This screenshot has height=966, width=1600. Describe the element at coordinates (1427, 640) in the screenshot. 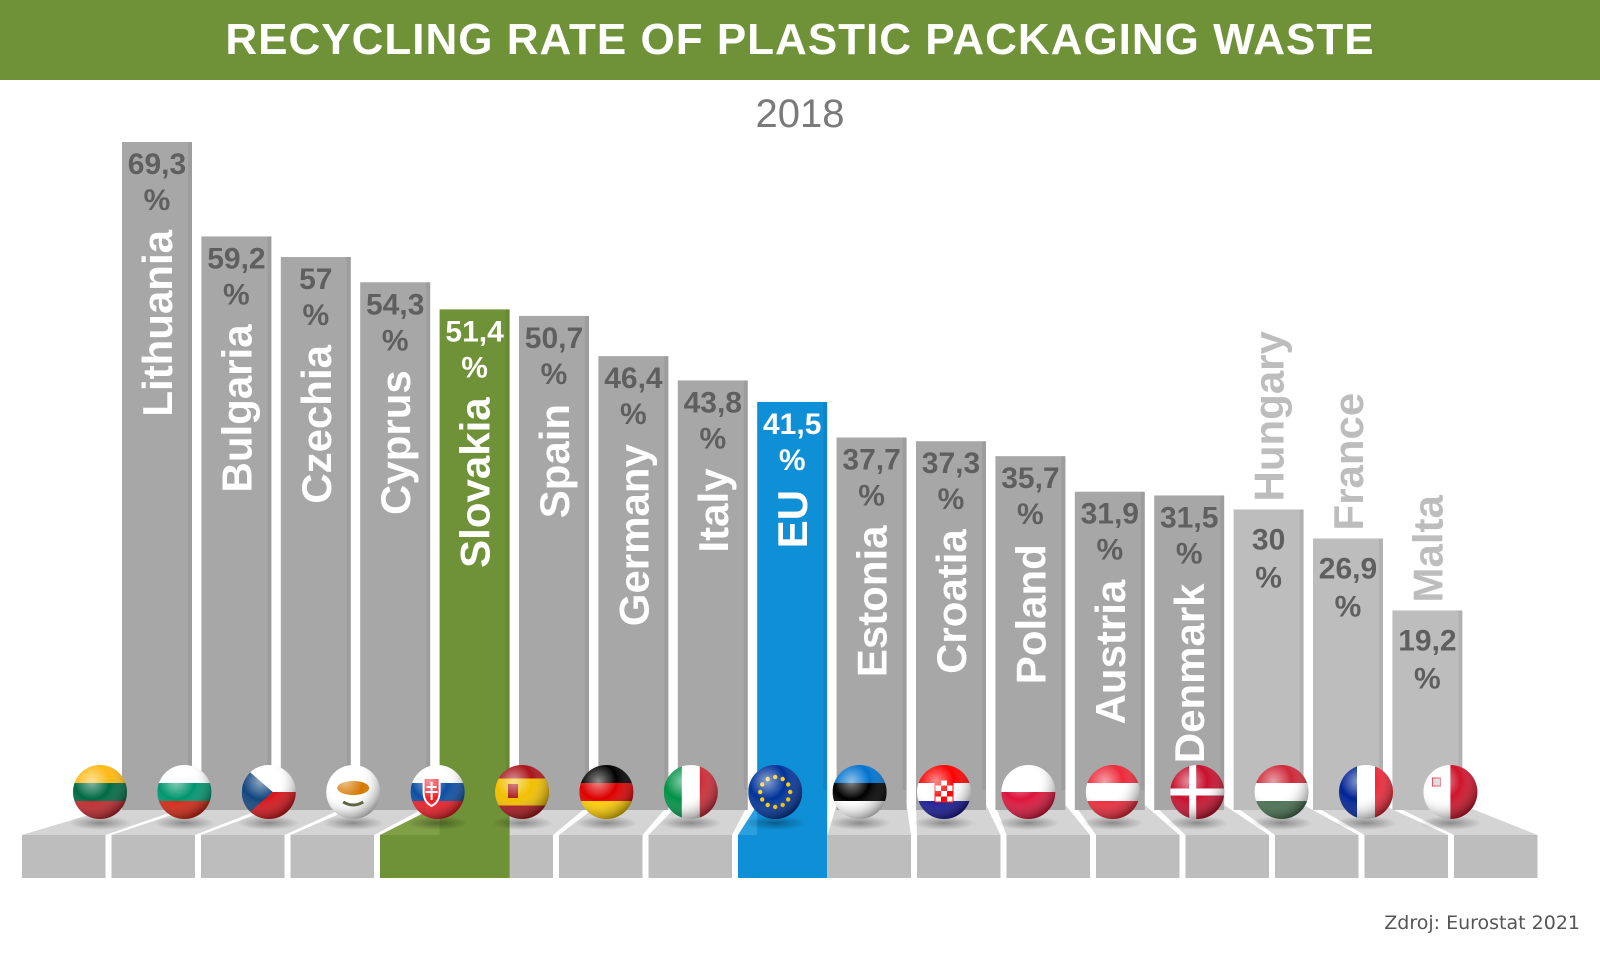

I see `value-label-malta: 19,2` at that location.